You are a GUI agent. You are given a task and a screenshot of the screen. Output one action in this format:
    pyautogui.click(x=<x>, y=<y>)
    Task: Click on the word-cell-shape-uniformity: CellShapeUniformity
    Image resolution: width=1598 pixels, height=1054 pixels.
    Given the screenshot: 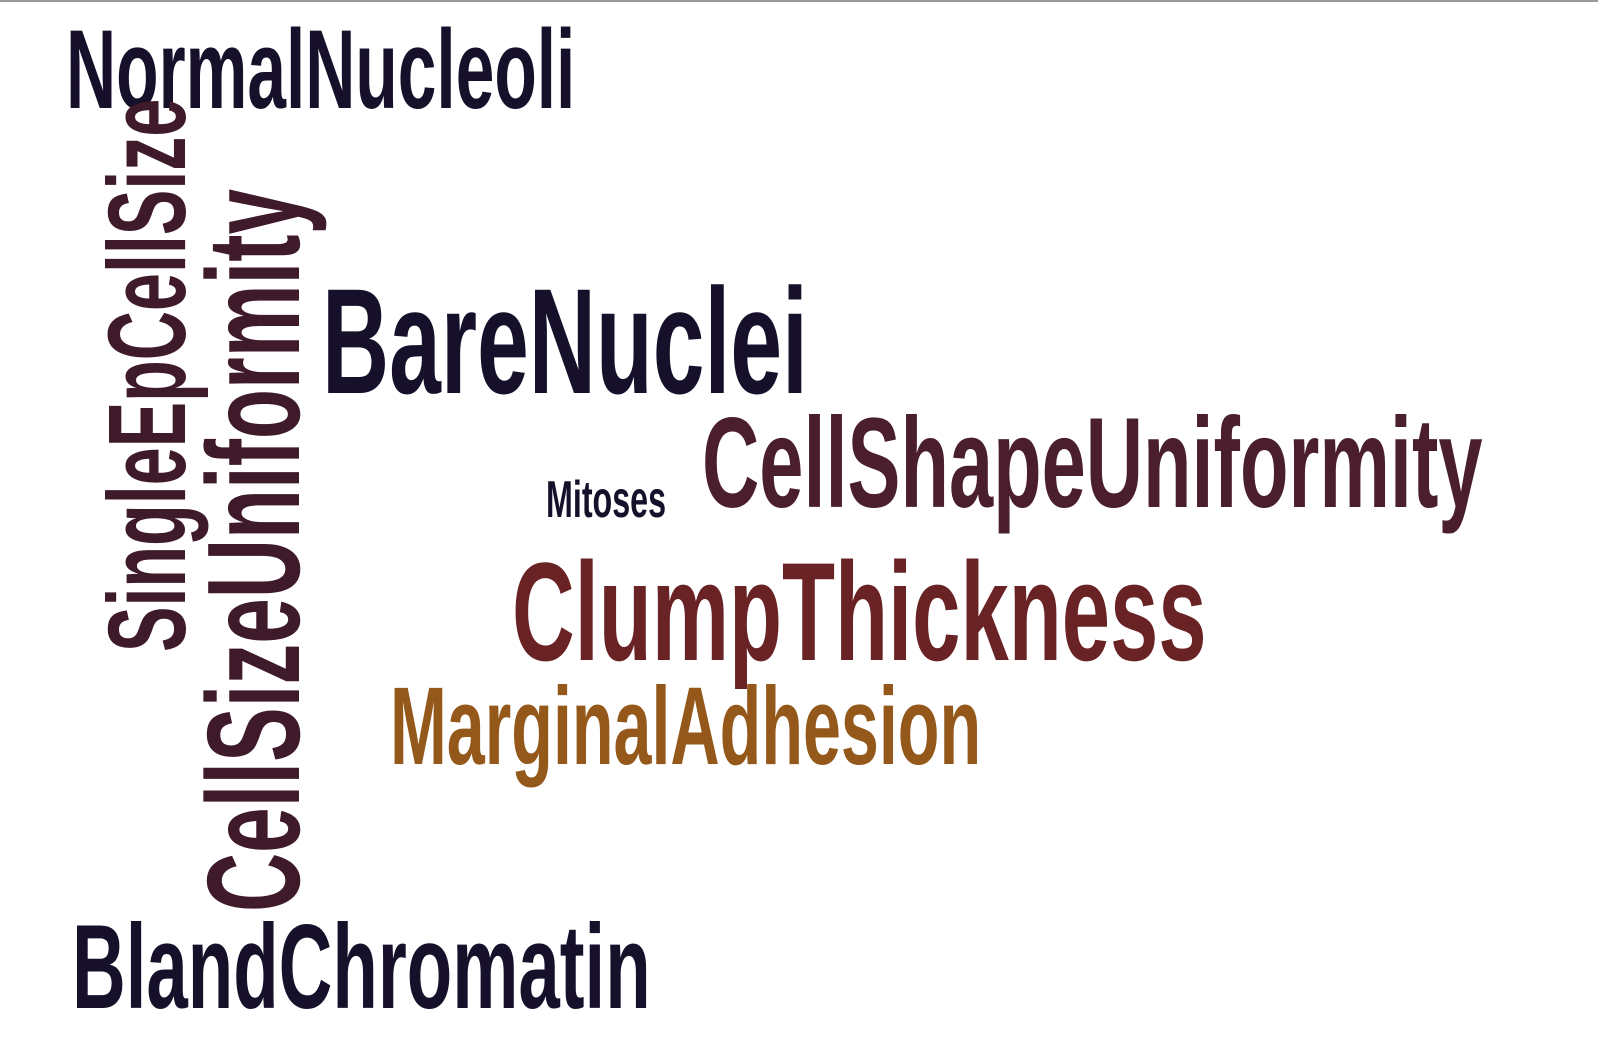 What is the action you would take?
    pyautogui.click(x=1092, y=463)
    